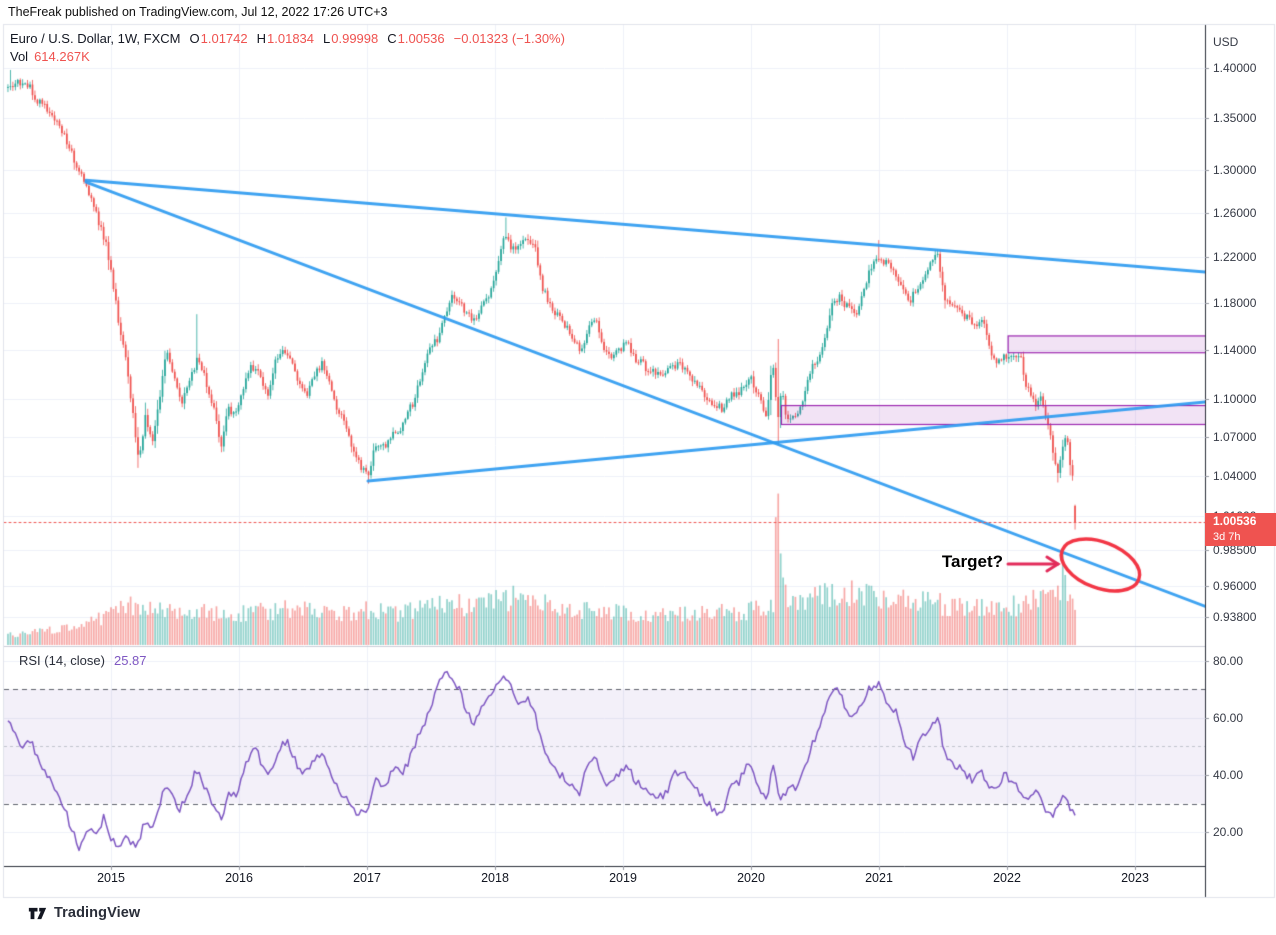  I want to click on year-label: 2019, so click(623, 878).